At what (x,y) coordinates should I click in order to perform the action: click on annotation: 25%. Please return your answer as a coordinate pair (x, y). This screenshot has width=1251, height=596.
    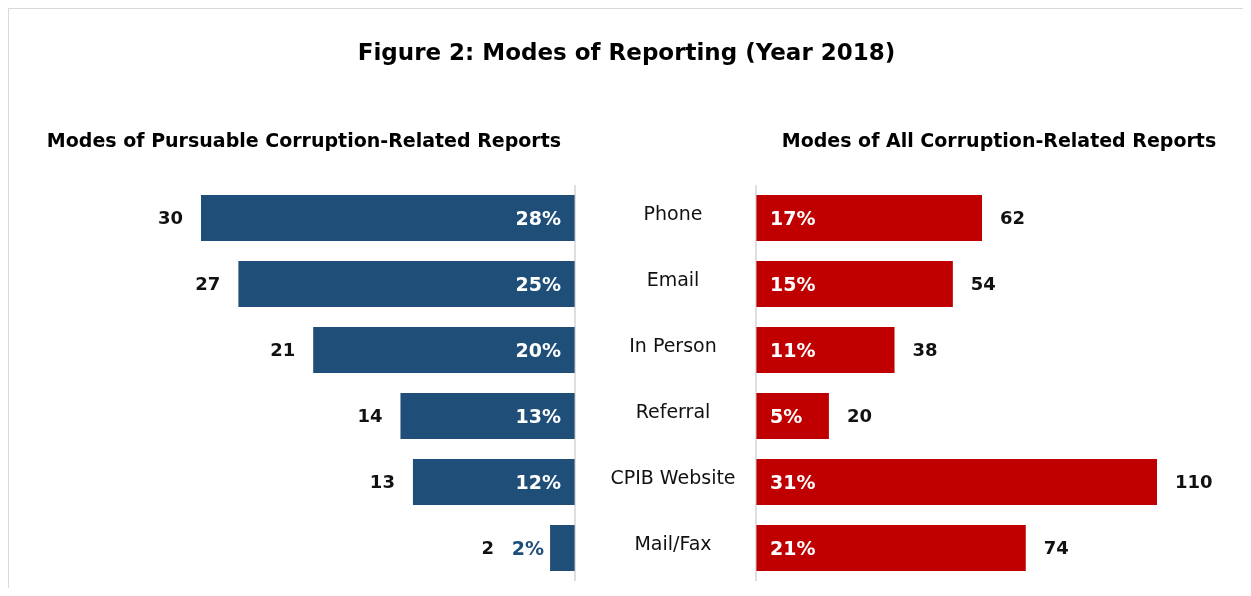
    Looking at the image, I should click on (538, 283).